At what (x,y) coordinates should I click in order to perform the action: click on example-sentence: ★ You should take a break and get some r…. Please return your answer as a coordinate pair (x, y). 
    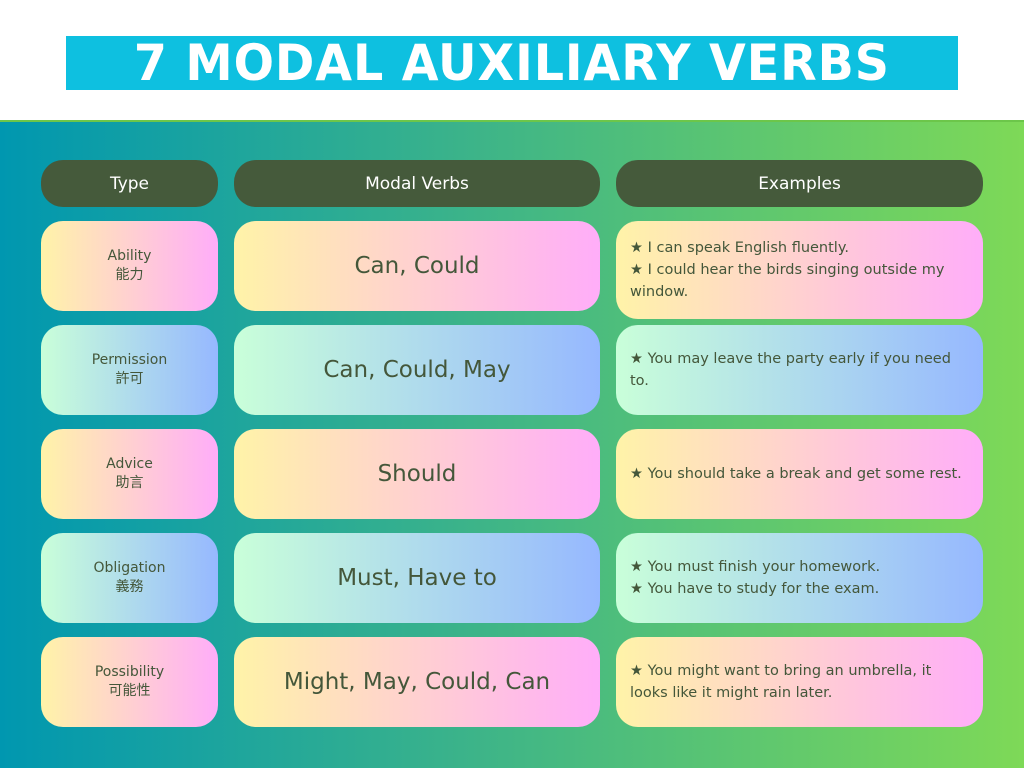
    Looking at the image, I should click on (796, 474).